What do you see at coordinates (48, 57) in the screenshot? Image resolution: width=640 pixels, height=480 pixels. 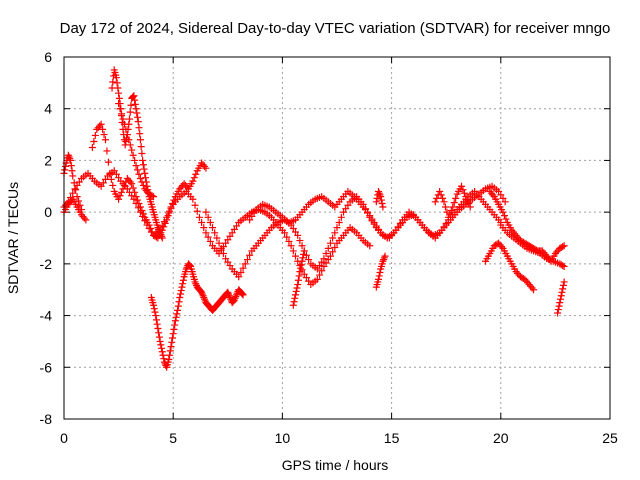 I see `y-tick-label: 6` at bounding box center [48, 57].